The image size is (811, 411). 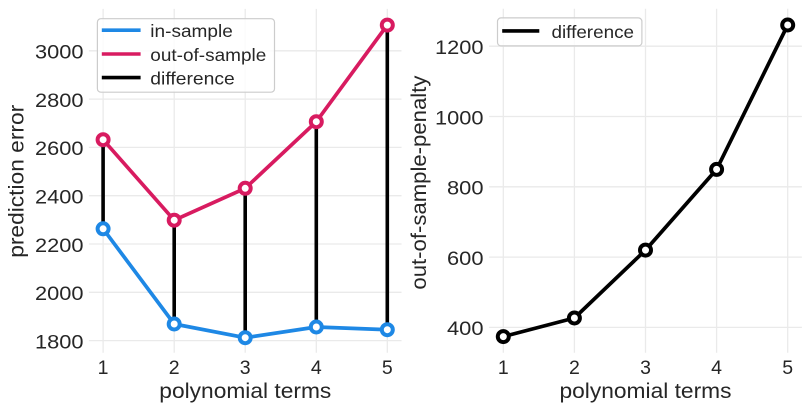 What do you see at coordinates (208, 55) in the screenshot?
I see `svg-text: out-of-sample` at bounding box center [208, 55].